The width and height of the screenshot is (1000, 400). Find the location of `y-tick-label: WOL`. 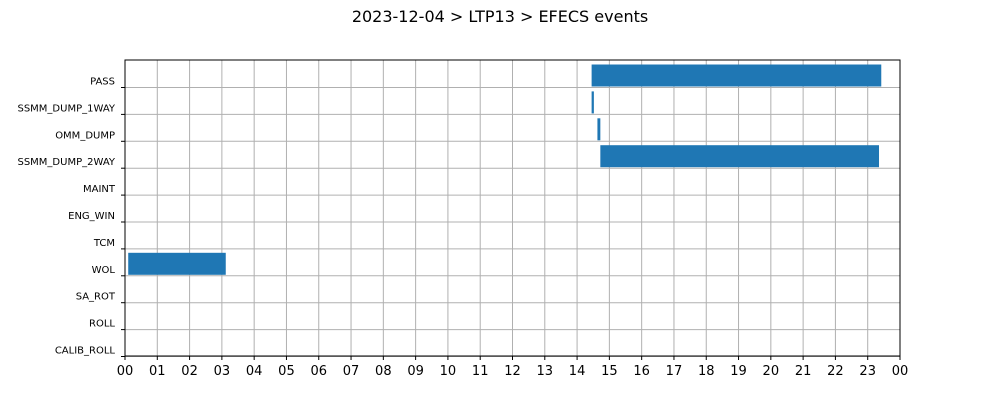

y-tick-label: WOL is located at coordinates (104, 270).